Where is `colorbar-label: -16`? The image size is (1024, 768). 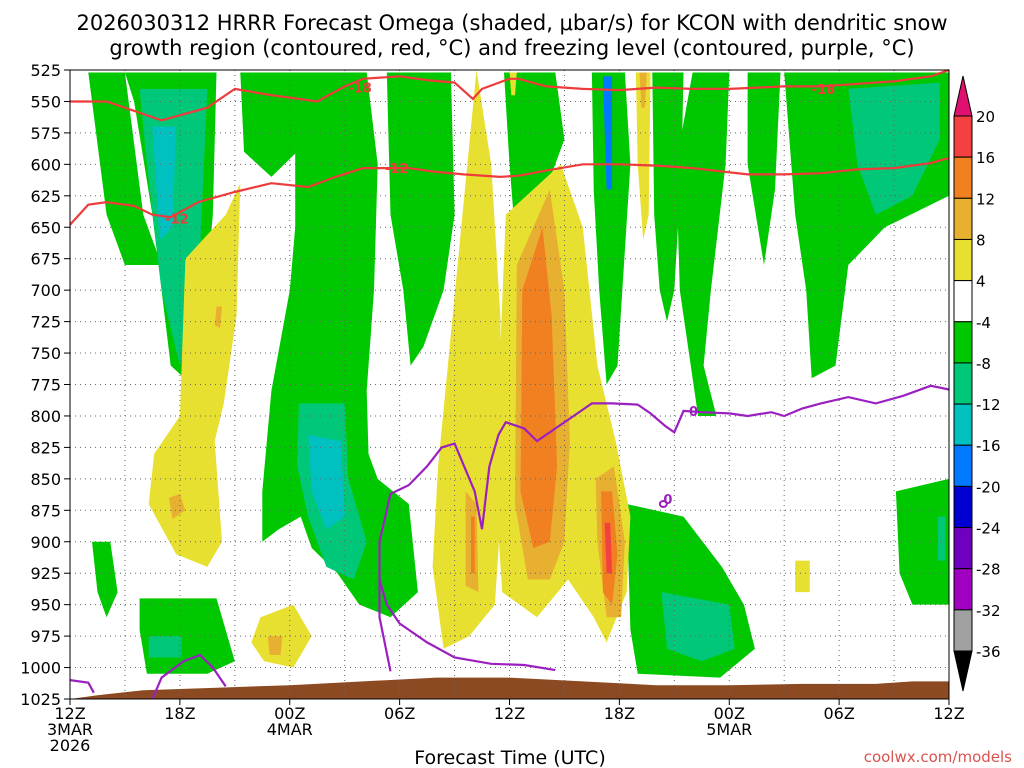
colorbar-label: -16 is located at coordinates (988, 446).